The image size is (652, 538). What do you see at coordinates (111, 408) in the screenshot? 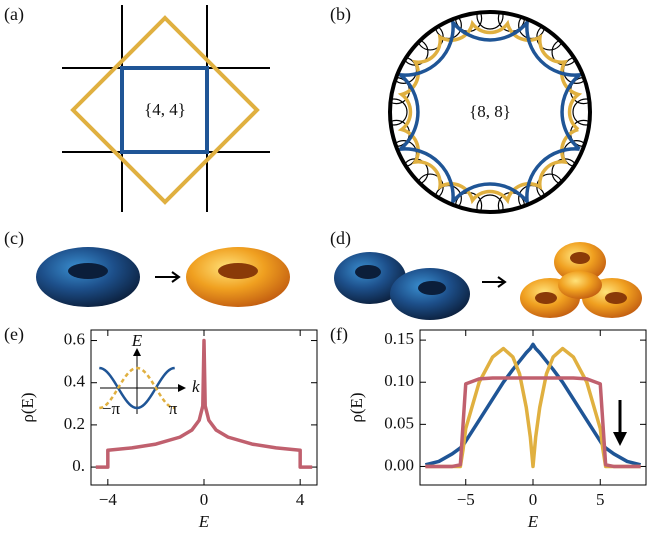
I see `inset-tick-label: −π` at bounding box center [111, 408].